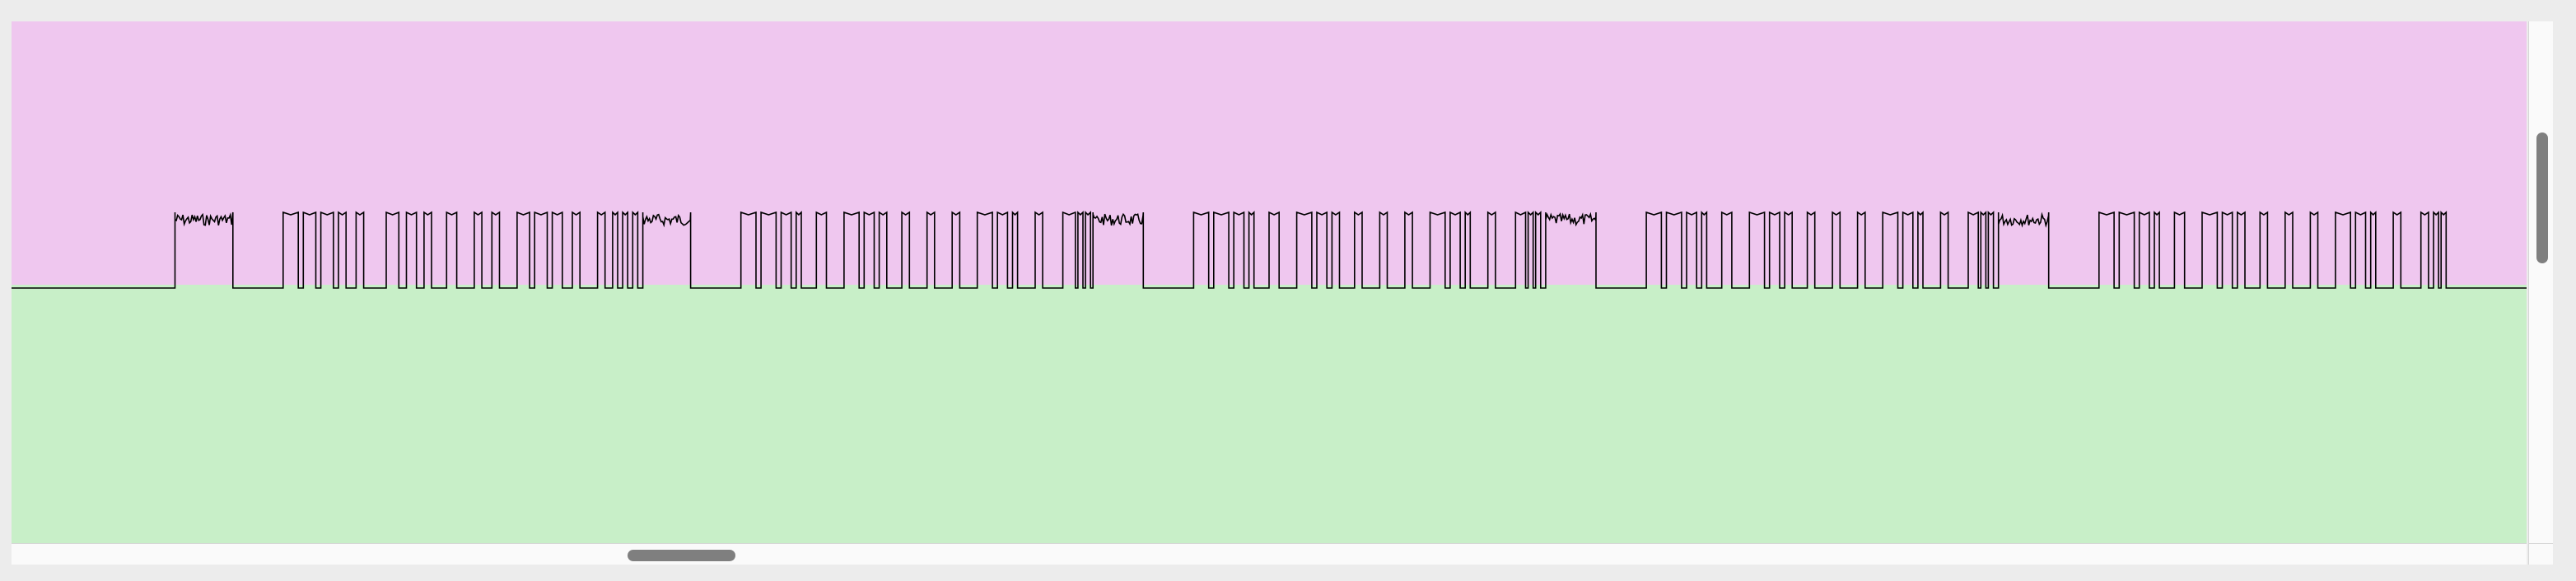 This screenshot has height=581, width=2576. Describe the element at coordinates (681, 555) in the screenshot. I see `horizontal-scrollbar-thumb` at that location.